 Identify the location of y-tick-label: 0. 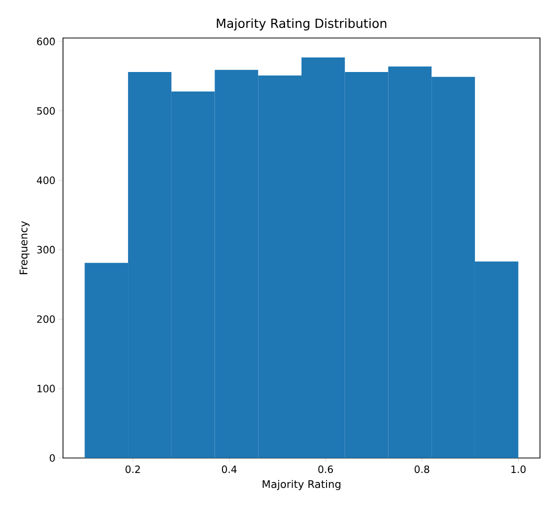
(52, 458).